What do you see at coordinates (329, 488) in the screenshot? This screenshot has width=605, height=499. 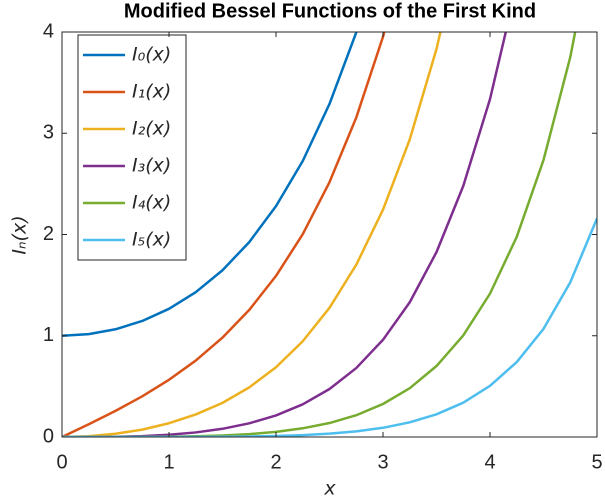 I see `x-axis-label: x` at bounding box center [329, 488].